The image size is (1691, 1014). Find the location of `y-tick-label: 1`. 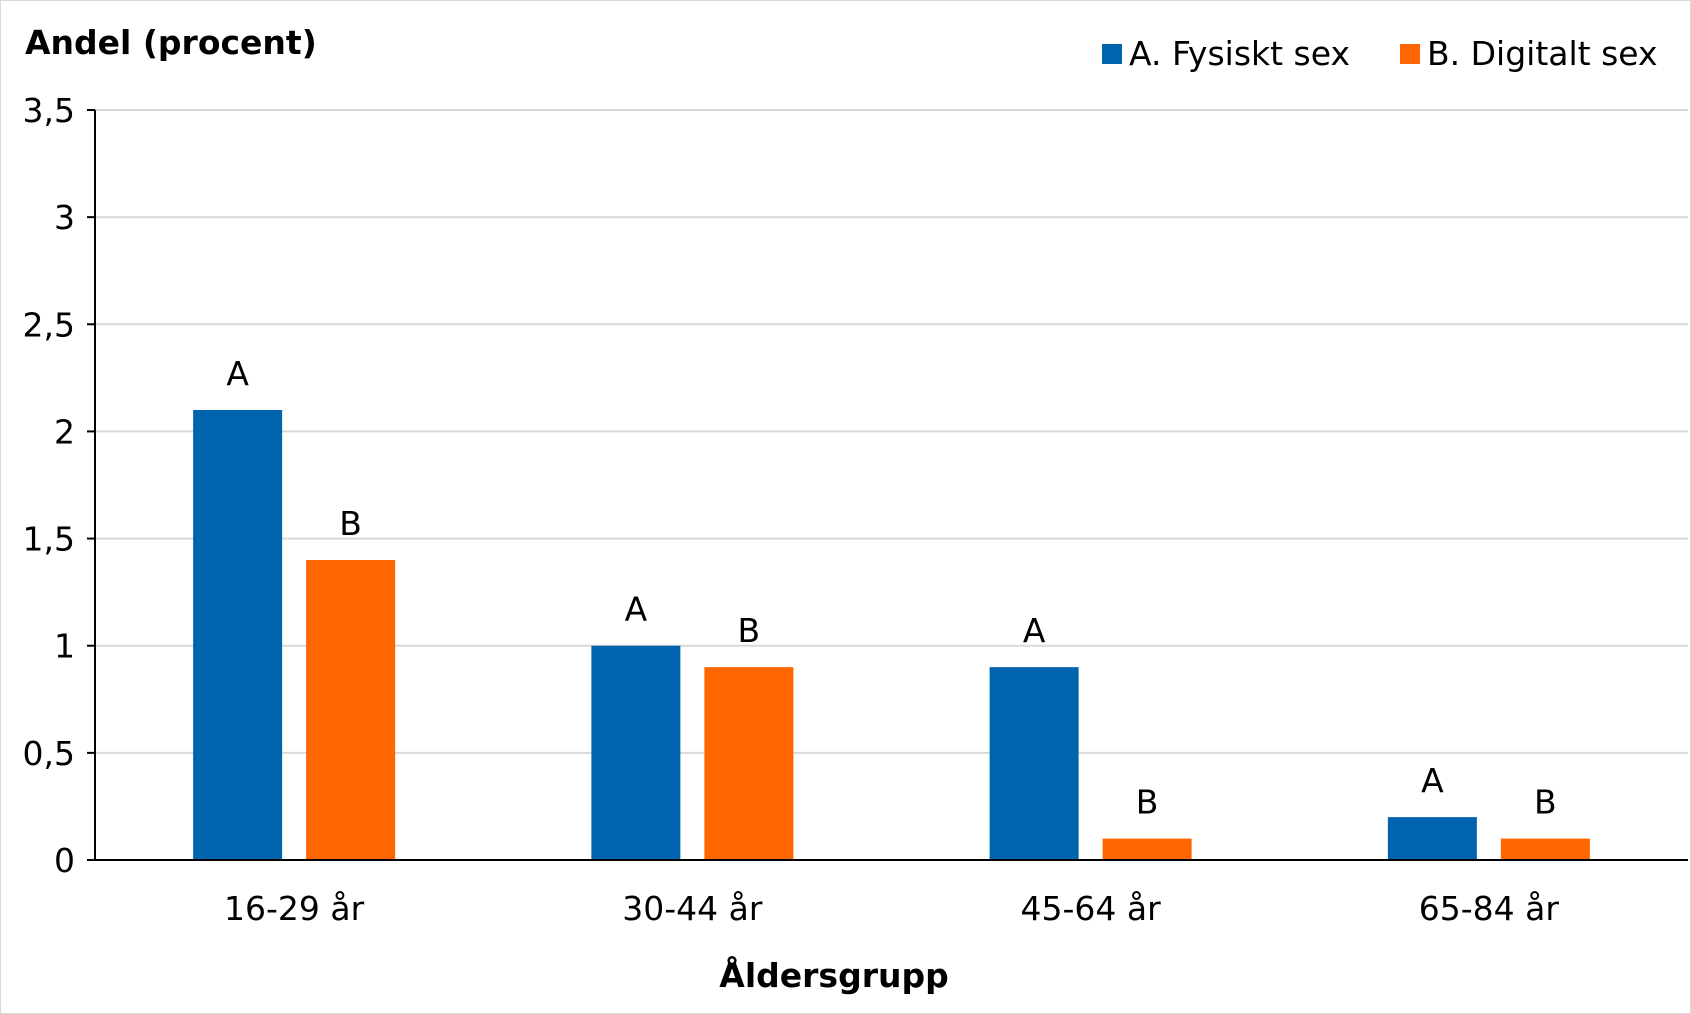

y-tick-label: 1 is located at coordinates (64, 646).